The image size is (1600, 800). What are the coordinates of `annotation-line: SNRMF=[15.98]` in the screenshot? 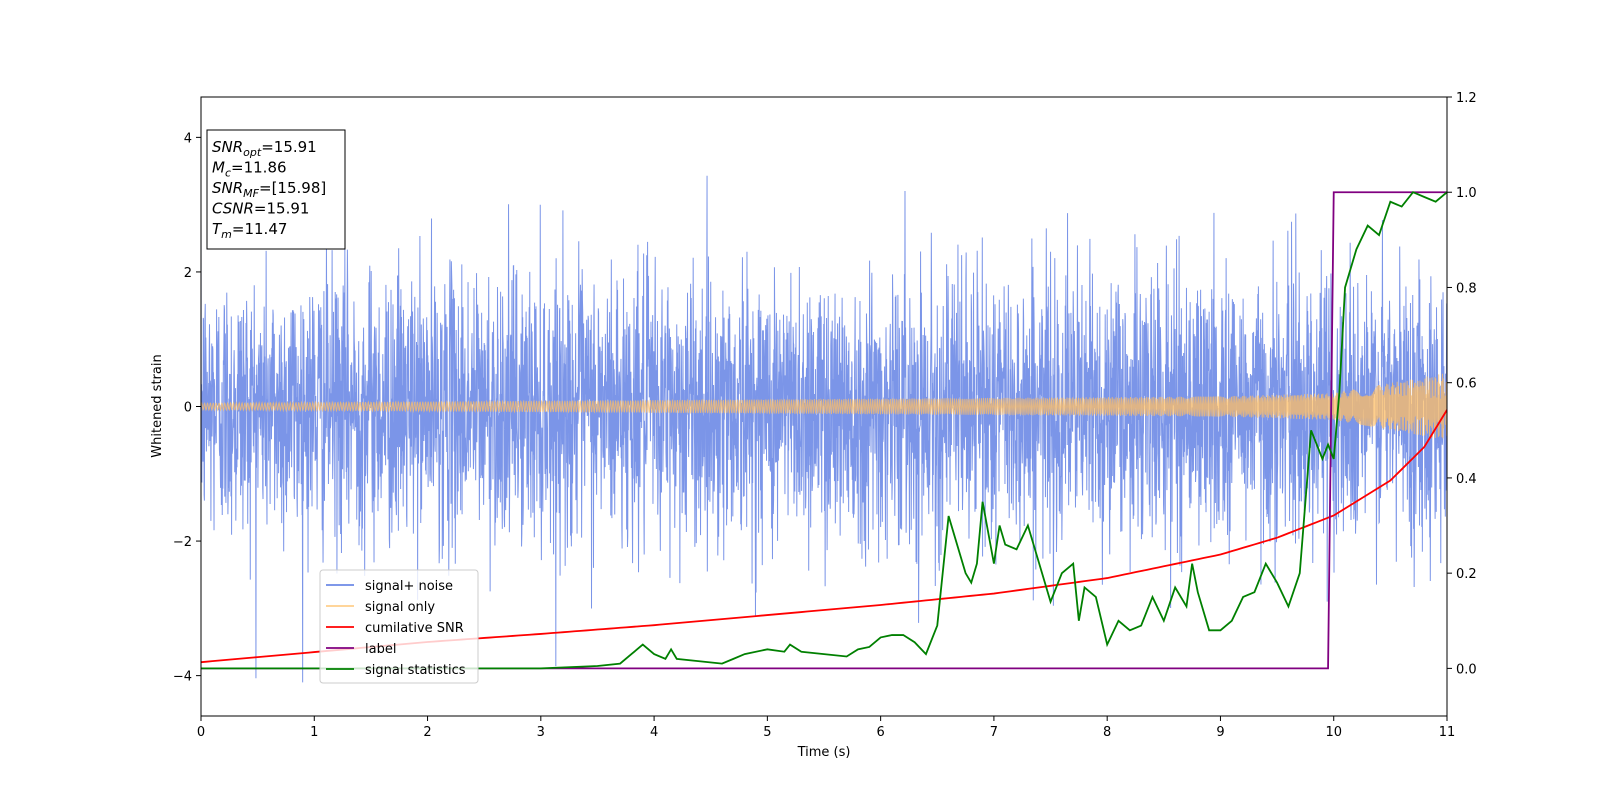 It's located at (269, 189).